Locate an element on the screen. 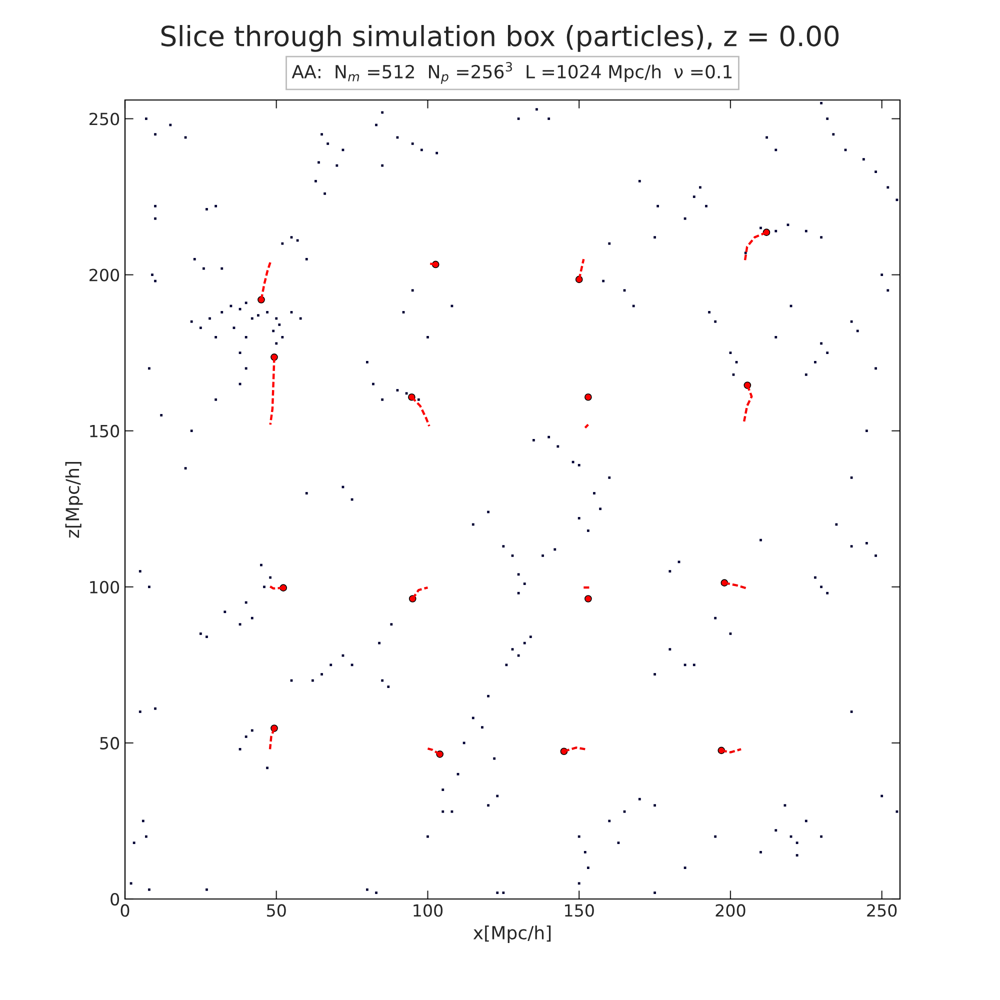 The image size is (1000, 1000). x-axis-title: x[Mpc/h] is located at coordinates (512, 935).